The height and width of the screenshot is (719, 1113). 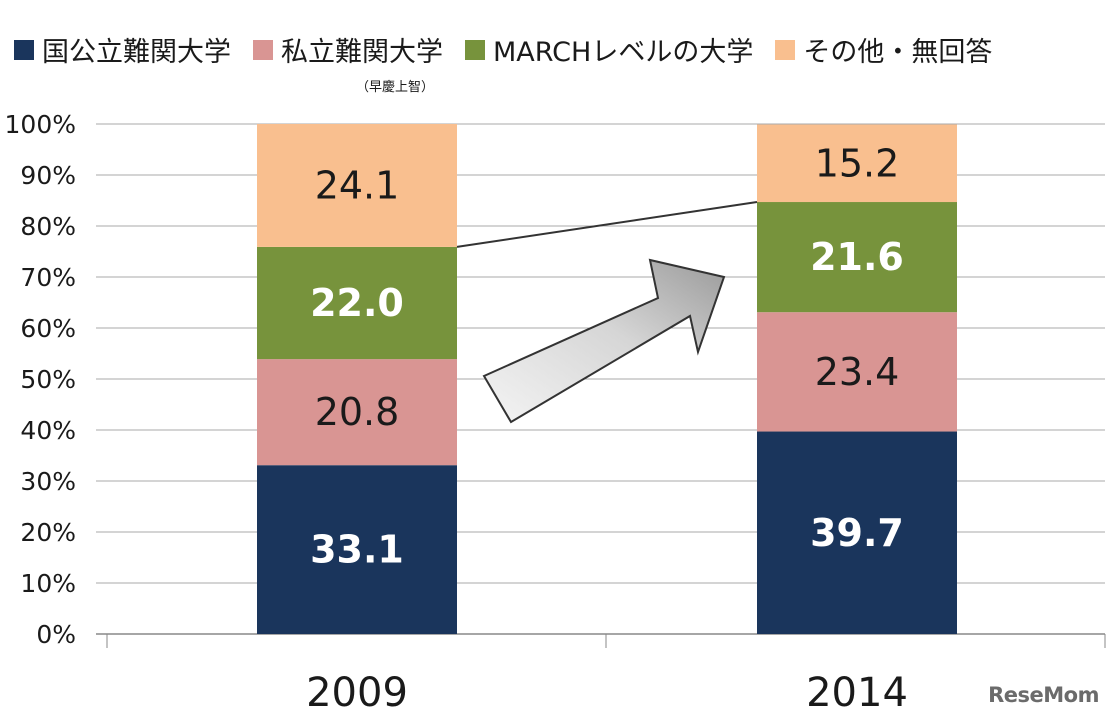 What do you see at coordinates (395, 87) in the screenshot?
I see `legend-subnote: （早慶上智）` at bounding box center [395, 87].